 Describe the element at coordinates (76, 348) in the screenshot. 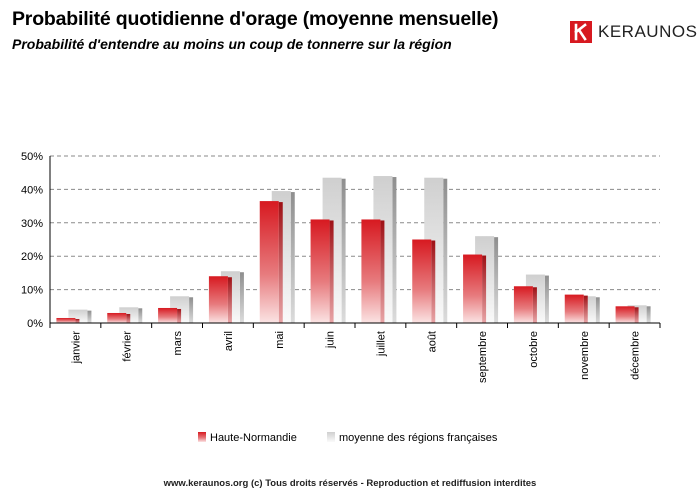

I see `x-tick-label: janvier` at that location.